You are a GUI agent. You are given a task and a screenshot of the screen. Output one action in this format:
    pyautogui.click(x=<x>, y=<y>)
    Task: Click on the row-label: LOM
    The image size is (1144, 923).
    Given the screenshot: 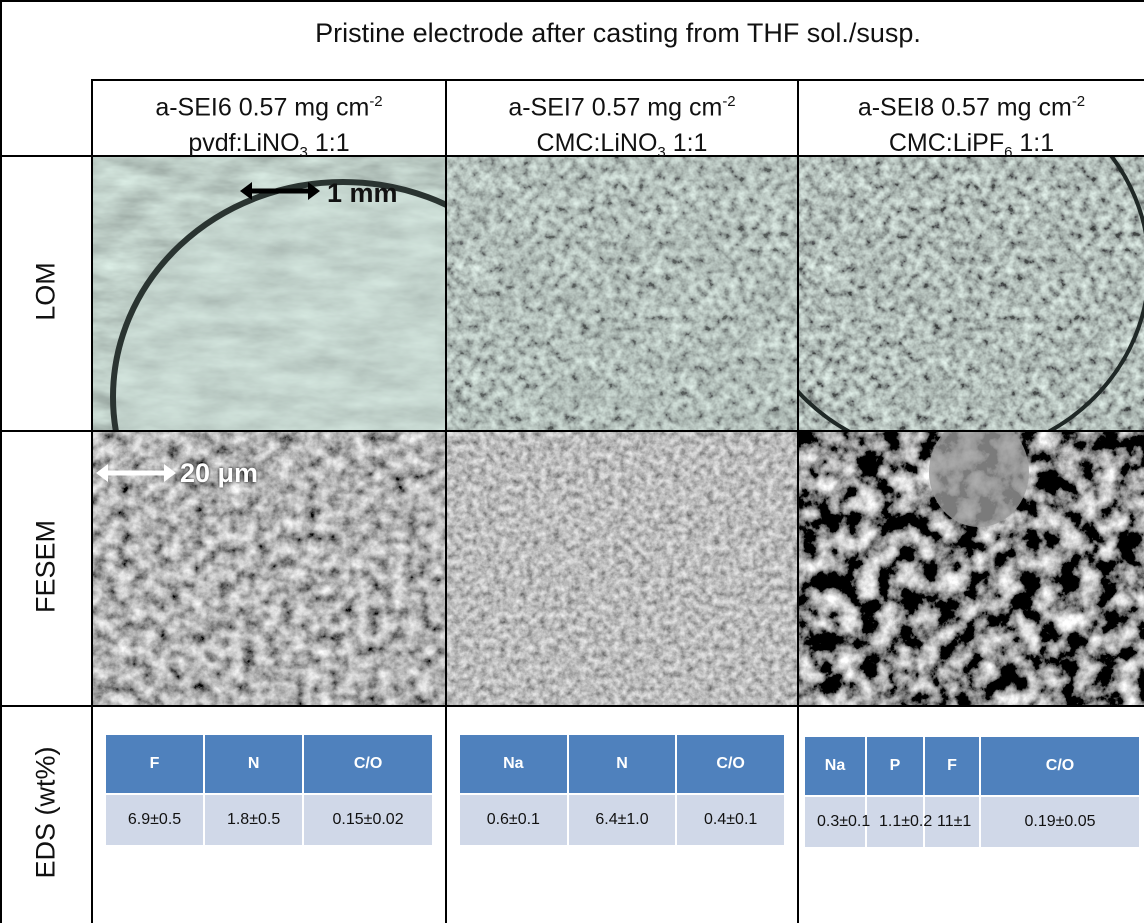 What is the action you would take?
    pyautogui.click(x=45, y=291)
    